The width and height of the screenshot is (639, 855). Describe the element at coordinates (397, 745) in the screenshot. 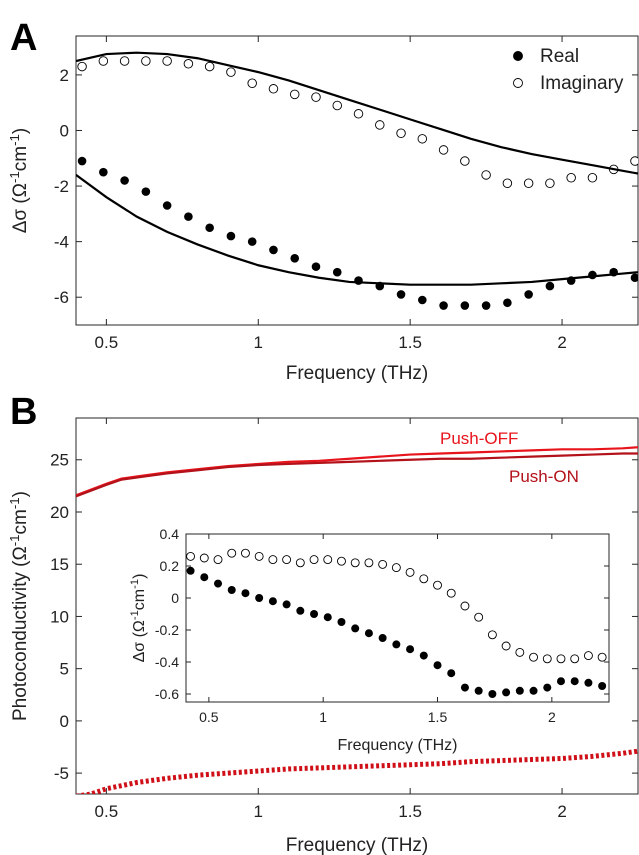

I see `x-axis-label: Frequency (THz)` at that location.